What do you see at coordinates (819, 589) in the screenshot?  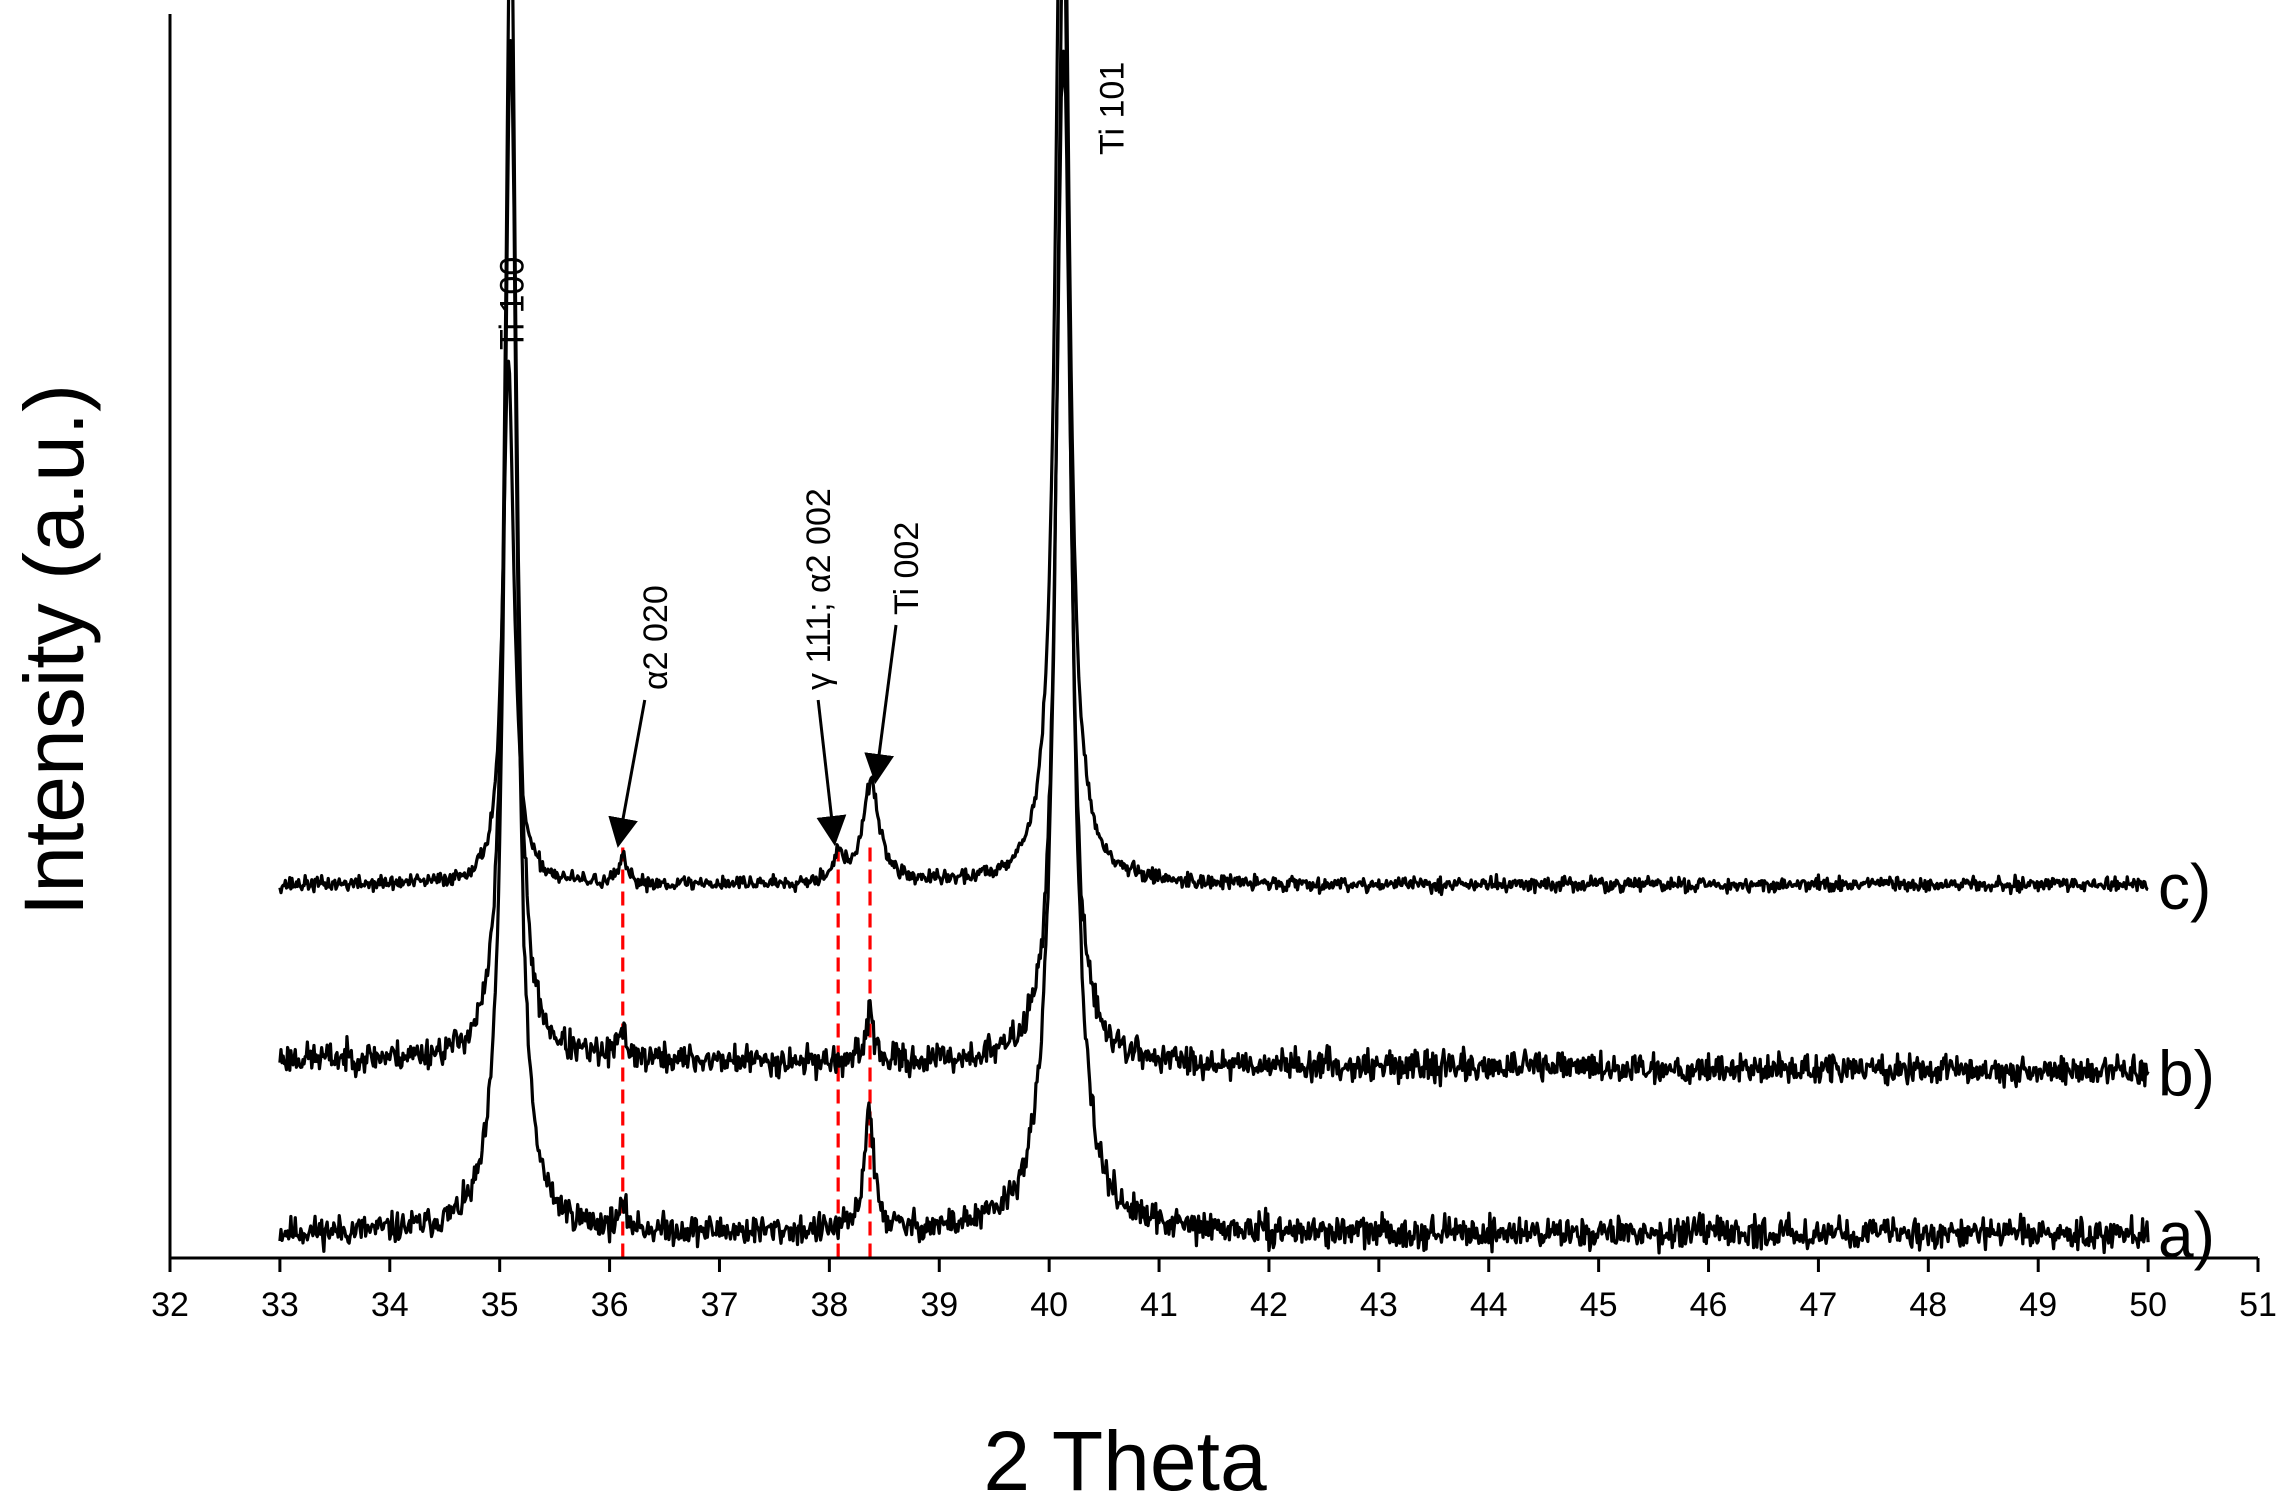 I see `peak-annotation: γ 111; α2 002` at bounding box center [819, 589].